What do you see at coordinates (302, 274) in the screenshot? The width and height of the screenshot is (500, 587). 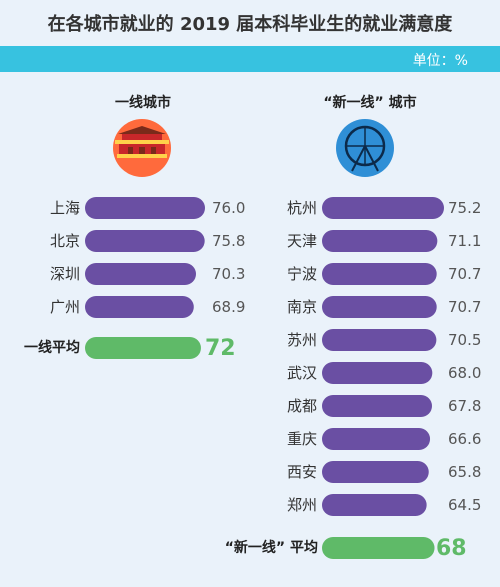 I see `category-label: 宁波` at bounding box center [302, 274].